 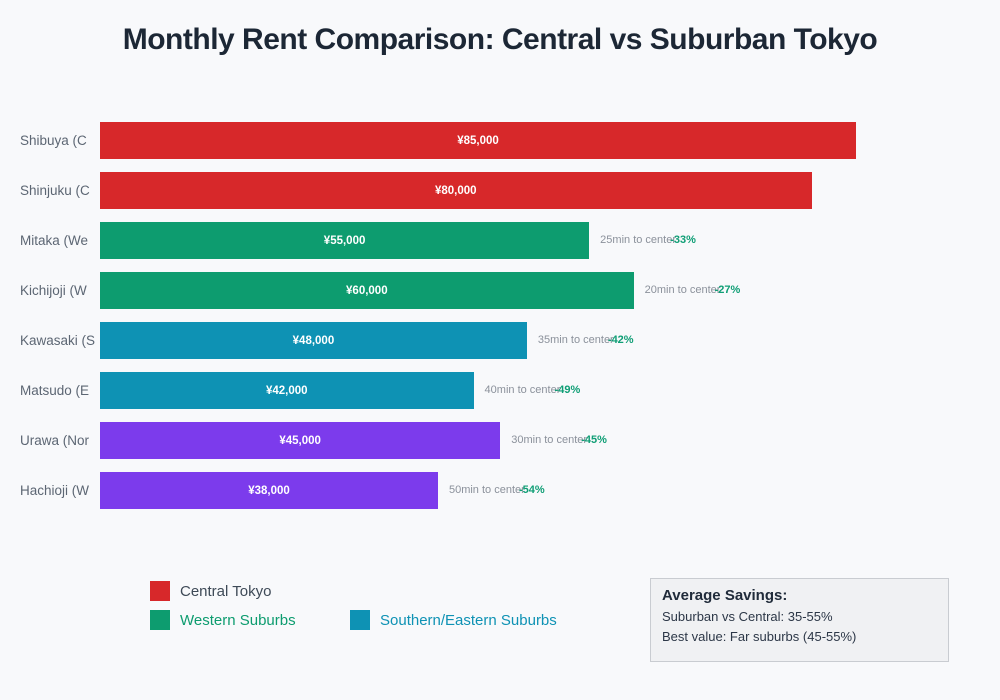 I want to click on bar-value-label: ¥80,000, so click(x=455, y=190).